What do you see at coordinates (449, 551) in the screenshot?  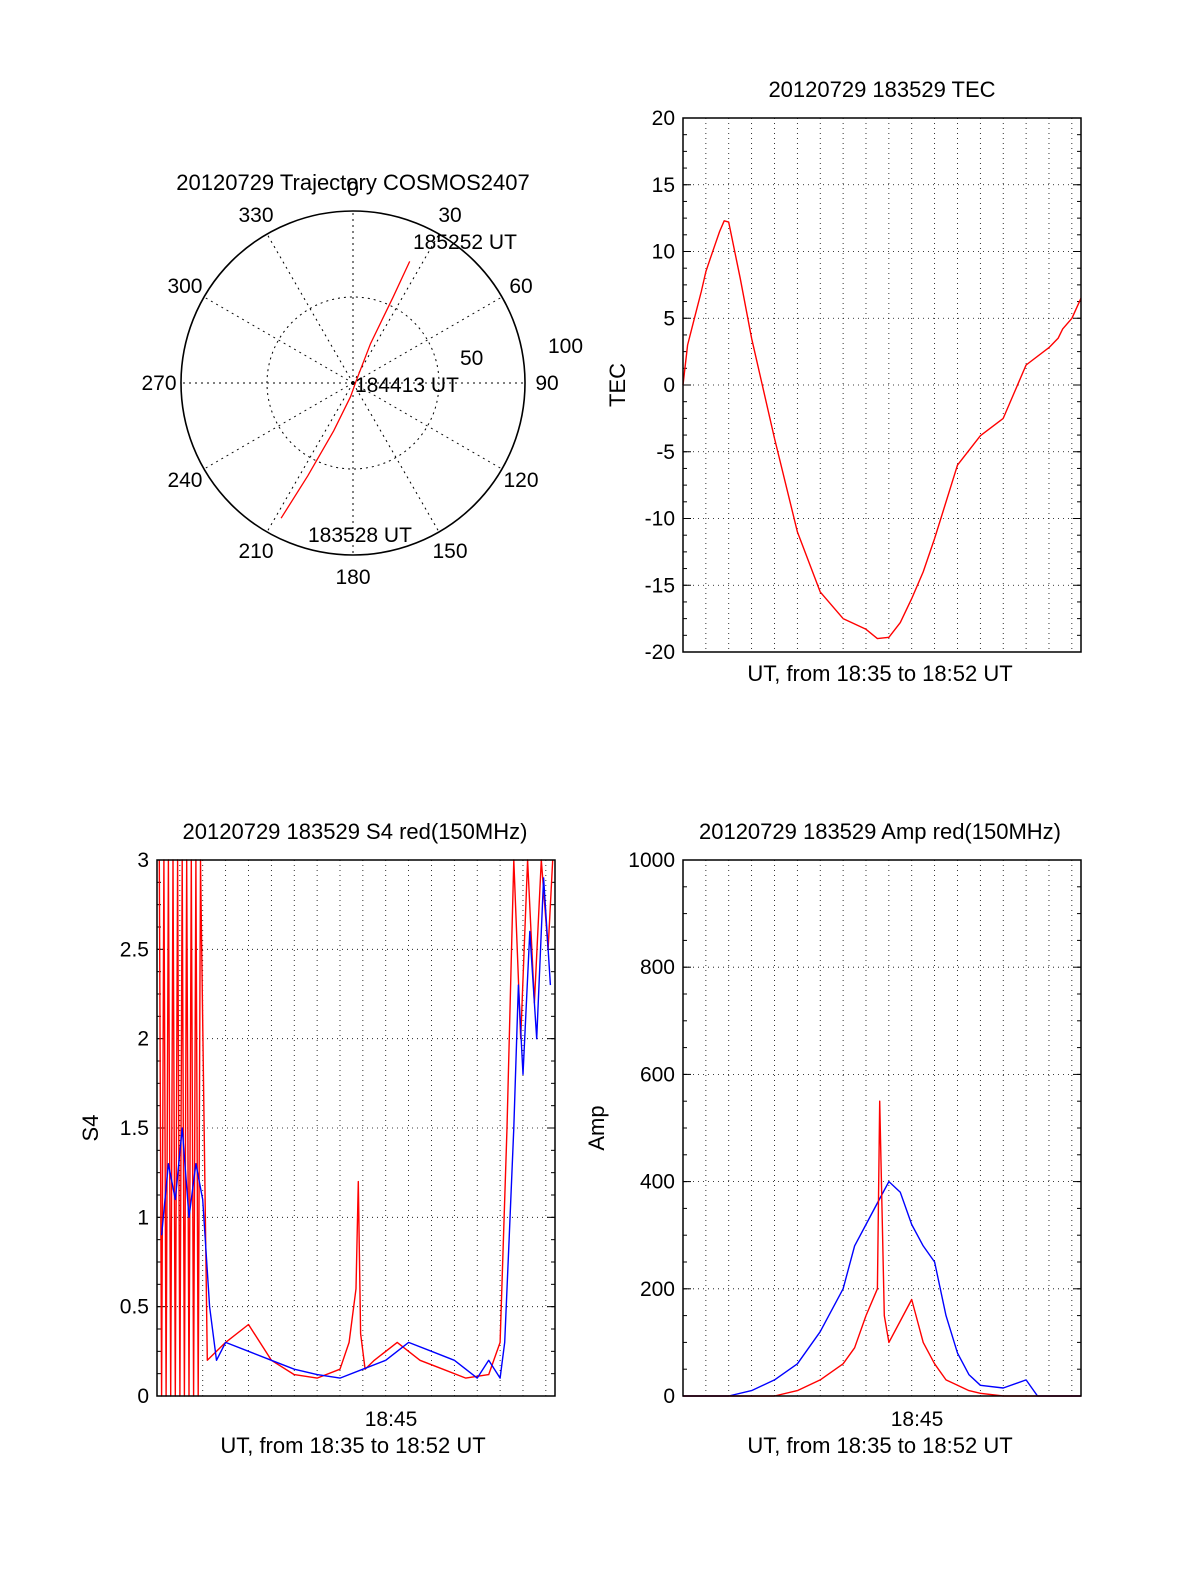 I see `polar-angle-label-150: 150` at bounding box center [449, 551].